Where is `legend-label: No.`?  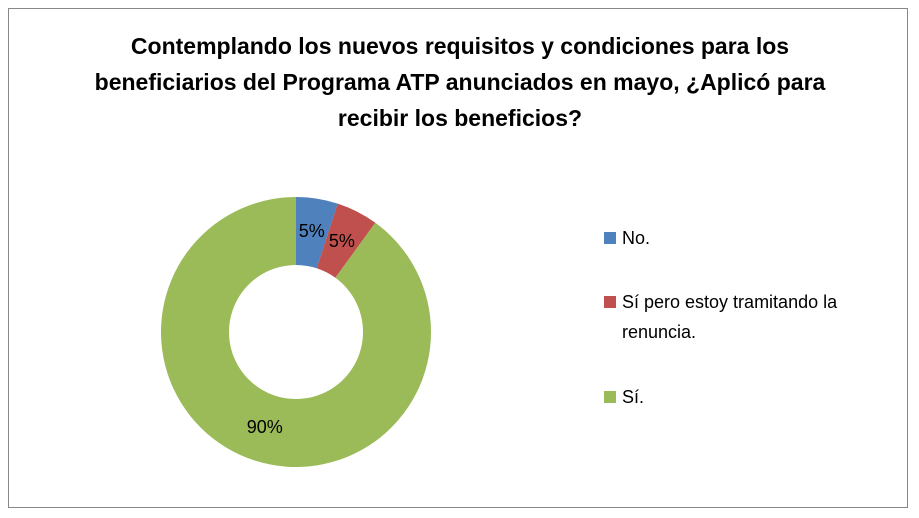
legend-label: No. is located at coordinates (636, 238).